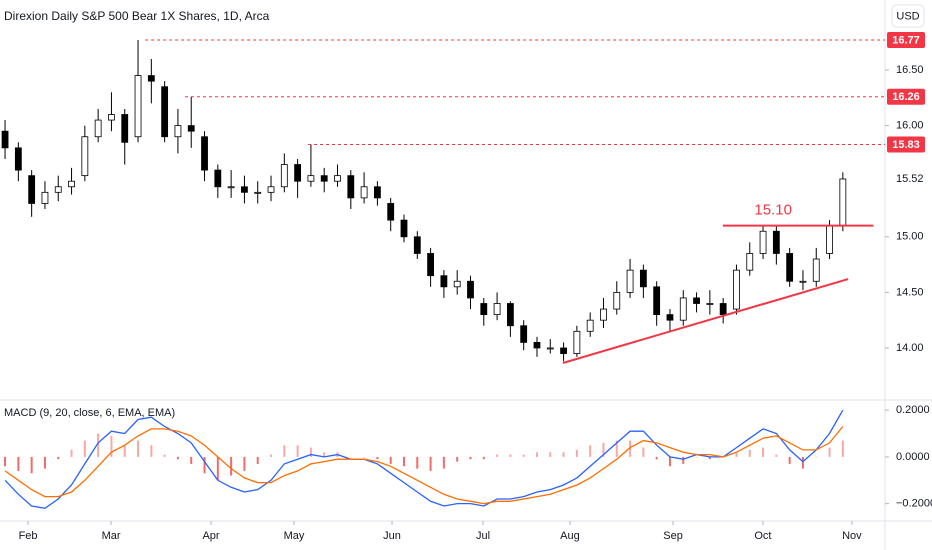  Describe the element at coordinates (910, 179) in the screenshot. I see `last-price-label: 15.52` at that location.